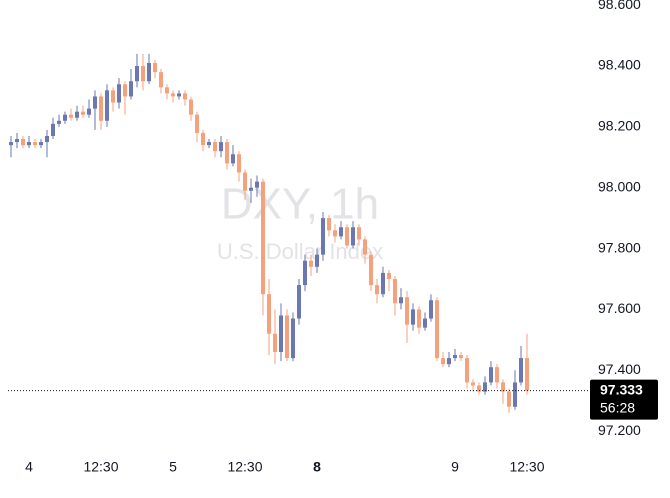 This screenshot has height=498, width=670. What do you see at coordinates (300, 251) in the screenshot?
I see `watermark-name: U.S. Dollar Index` at bounding box center [300, 251].